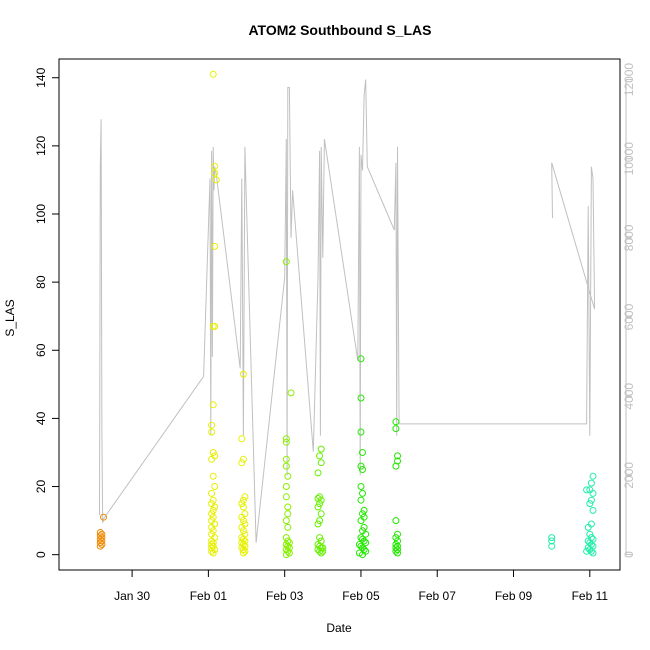 This screenshot has width=650, height=650. Describe the element at coordinates (41, 418) in the screenshot. I see `y-tick-label: 40` at that location.